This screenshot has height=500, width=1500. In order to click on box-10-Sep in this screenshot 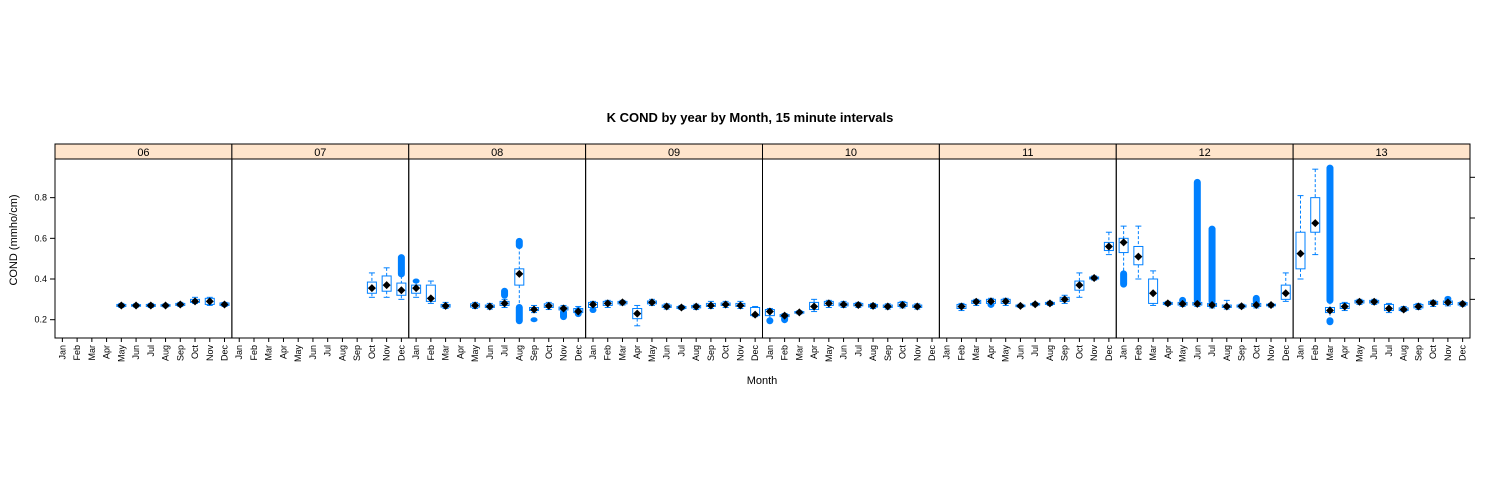, I will do `click(887, 306)`.